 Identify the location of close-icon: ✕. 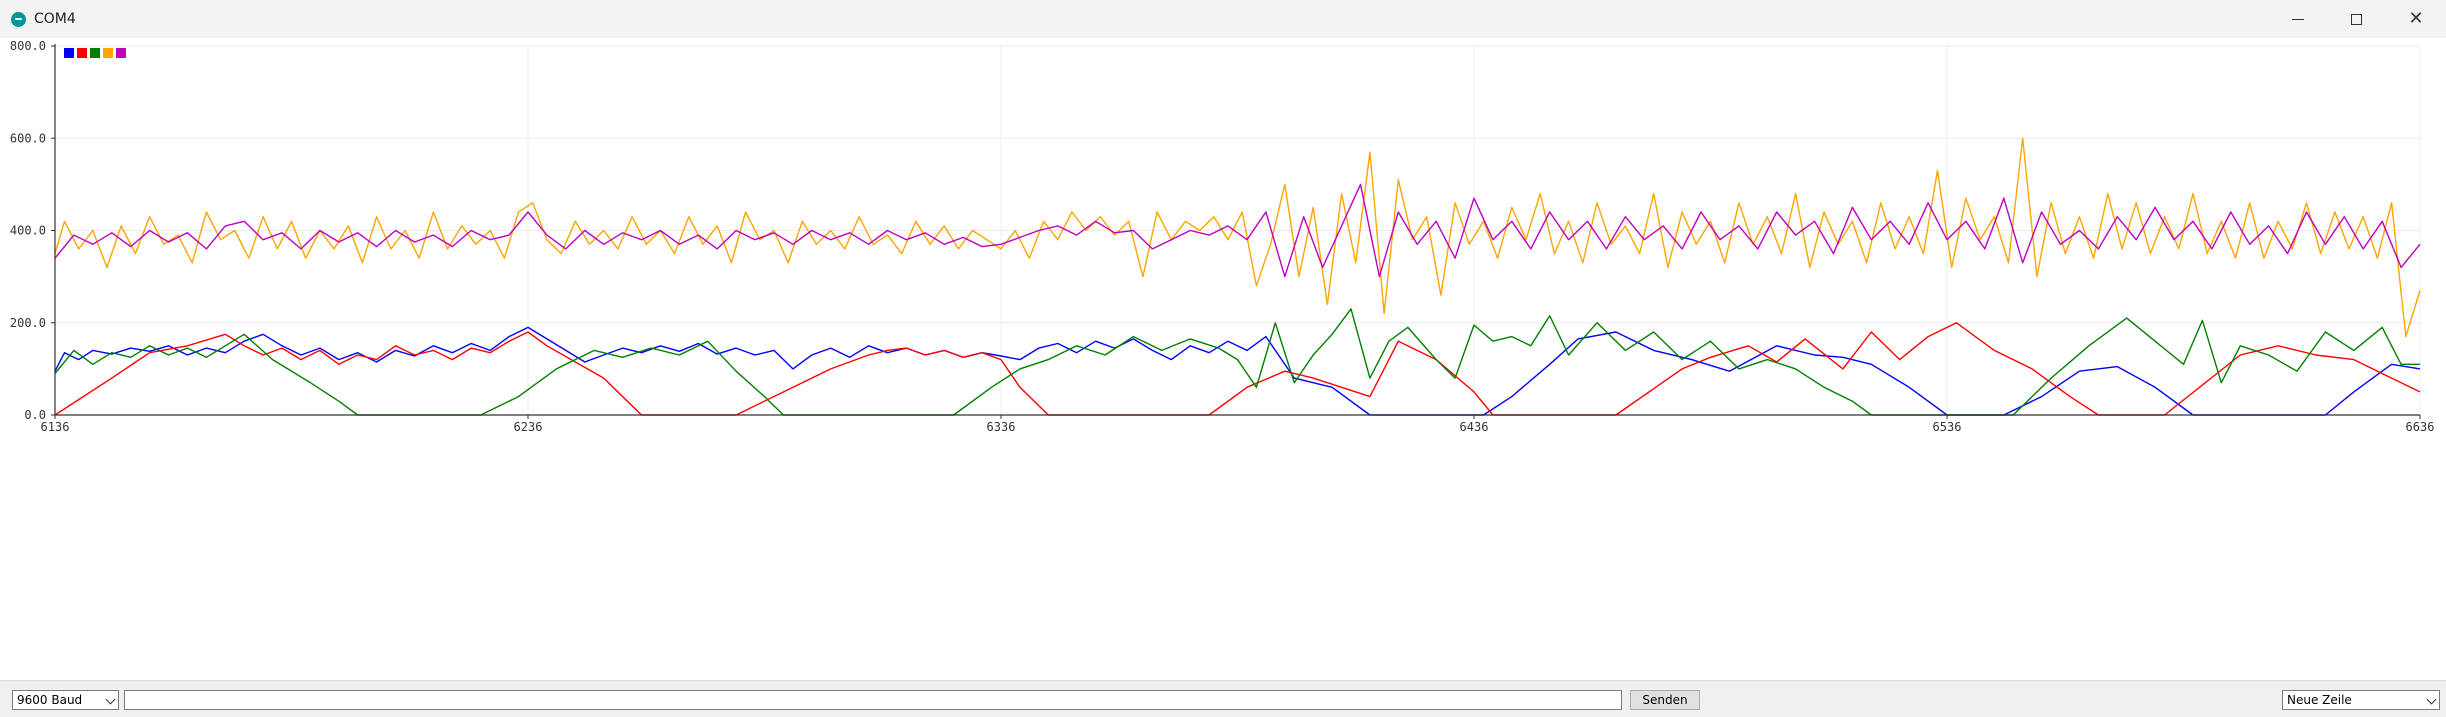
(2416, 18).